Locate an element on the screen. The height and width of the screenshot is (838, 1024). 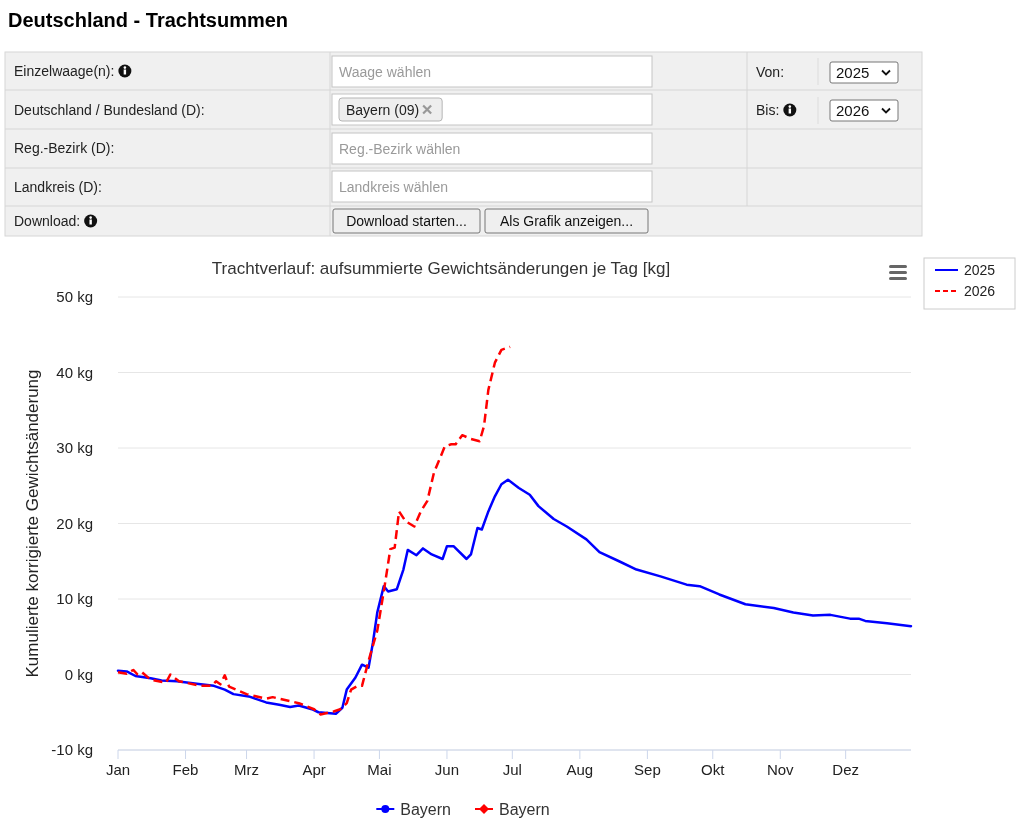
x-tick-label: Jan is located at coordinates (118, 769).